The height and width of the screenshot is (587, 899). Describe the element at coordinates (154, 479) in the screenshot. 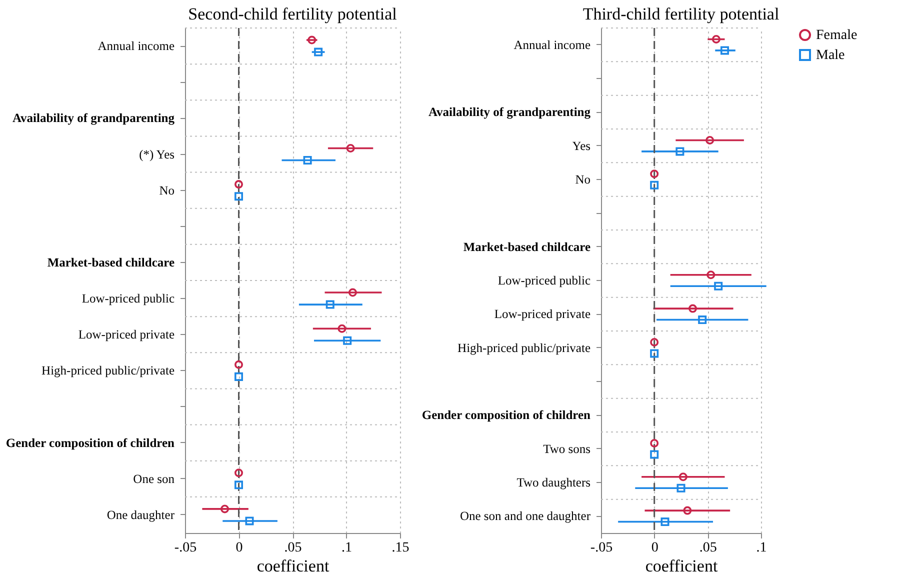

I see `y-tick-label: One son` at that location.